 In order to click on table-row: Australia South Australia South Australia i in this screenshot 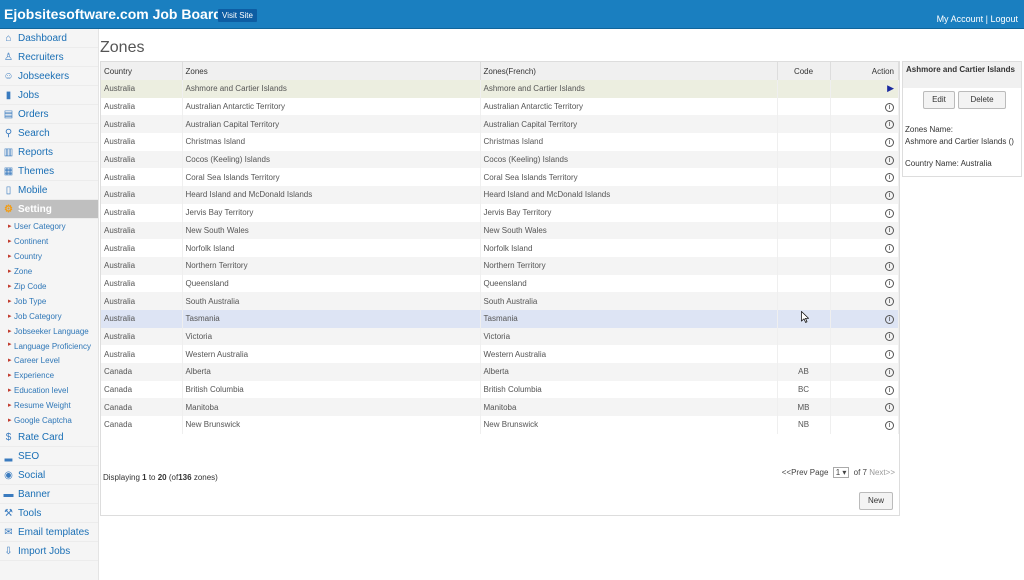, I will do `click(500, 301)`.